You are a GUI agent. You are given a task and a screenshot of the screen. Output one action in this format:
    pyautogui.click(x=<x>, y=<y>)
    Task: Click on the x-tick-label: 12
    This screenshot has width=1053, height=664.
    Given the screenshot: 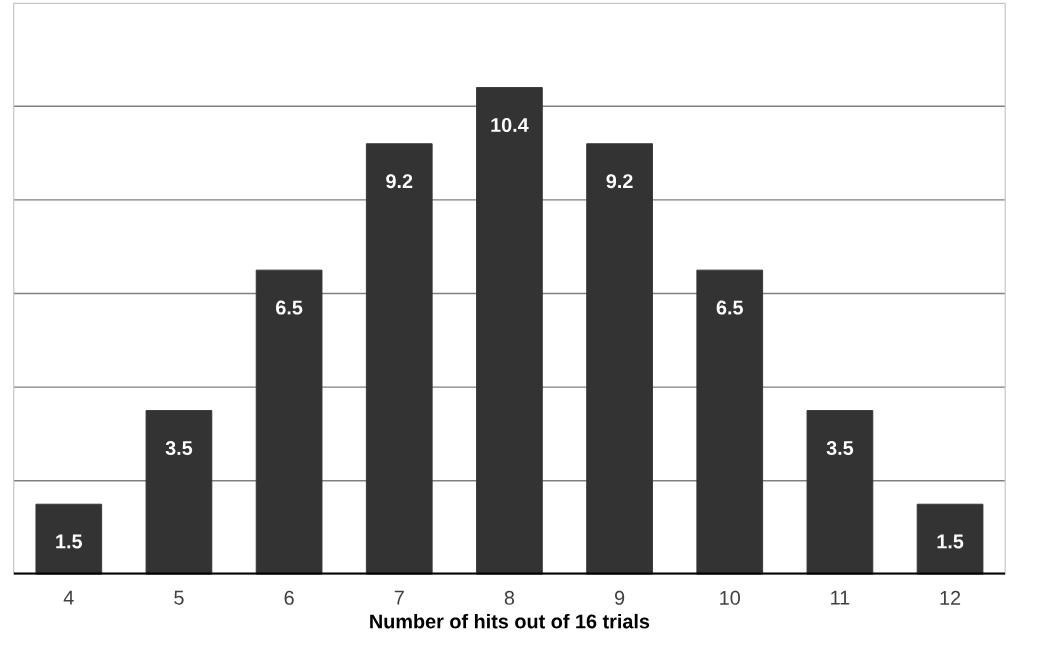 What is the action you would take?
    pyautogui.click(x=950, y=597)
    